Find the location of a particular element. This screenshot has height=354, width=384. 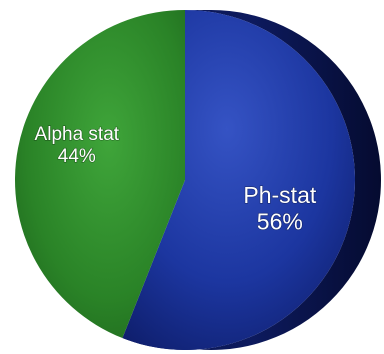

slice-label: Ph-stat is located at coordinates (279, 195).